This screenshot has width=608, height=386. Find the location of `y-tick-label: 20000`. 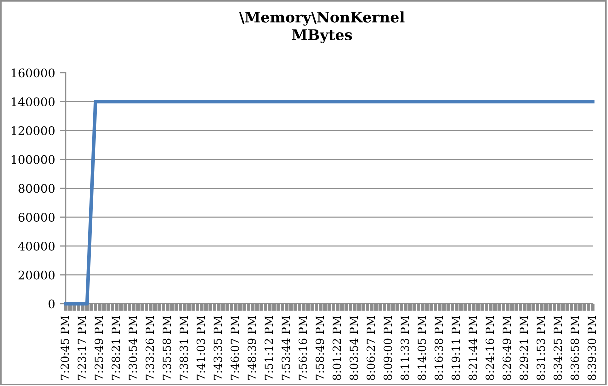

y-tick-label: 20000 is located at coordinates (36, 275).